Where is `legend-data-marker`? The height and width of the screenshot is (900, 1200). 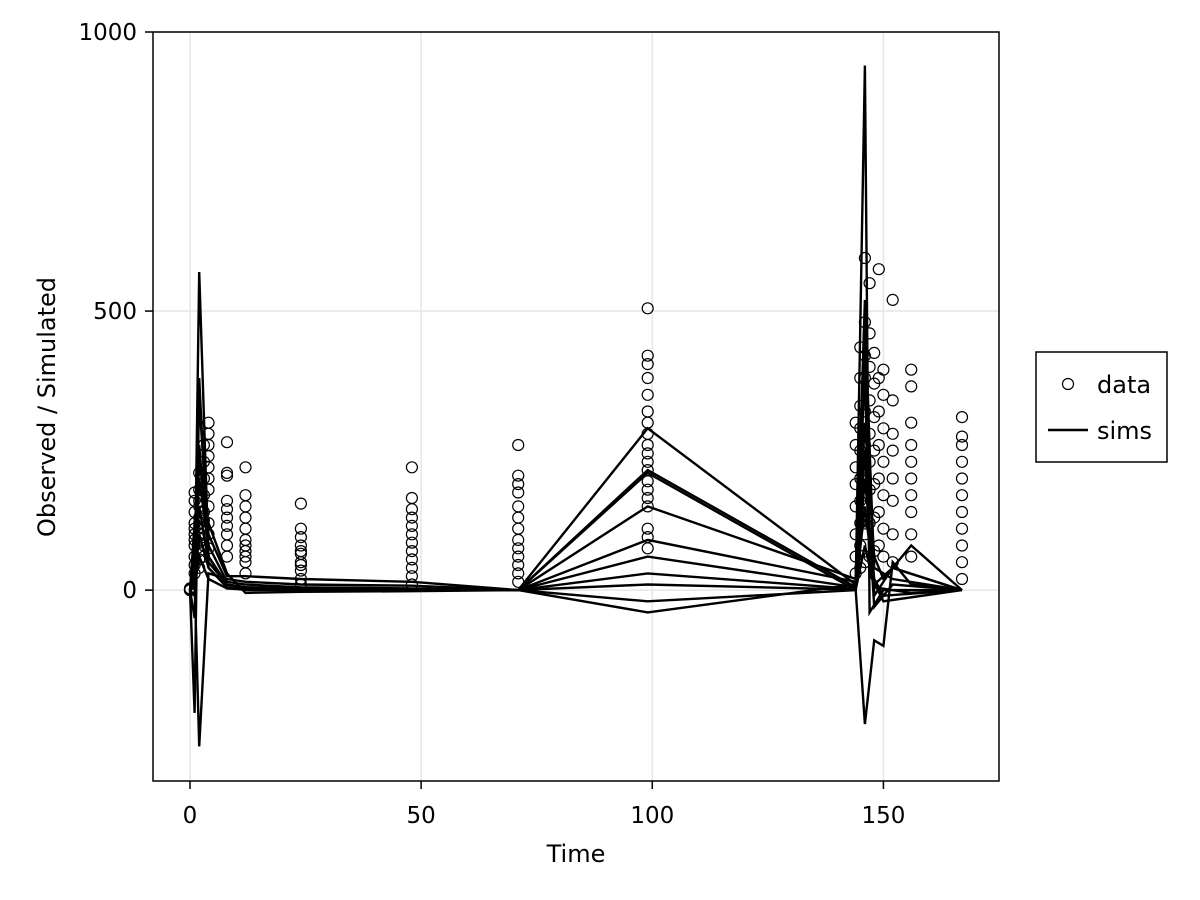 legend-data-marker is located at coordinates (1068, 384).